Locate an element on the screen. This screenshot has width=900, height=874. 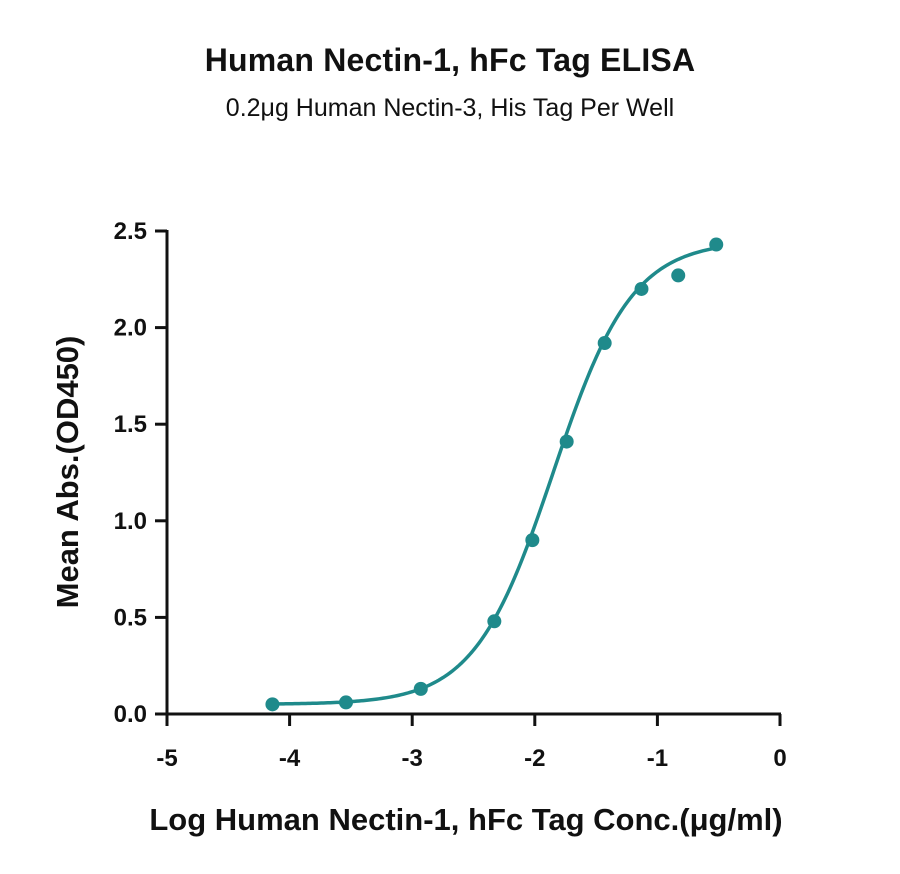
chart-title: Human Nectin-1, hFc Tag ELISA is located at coordinates (450, 60).